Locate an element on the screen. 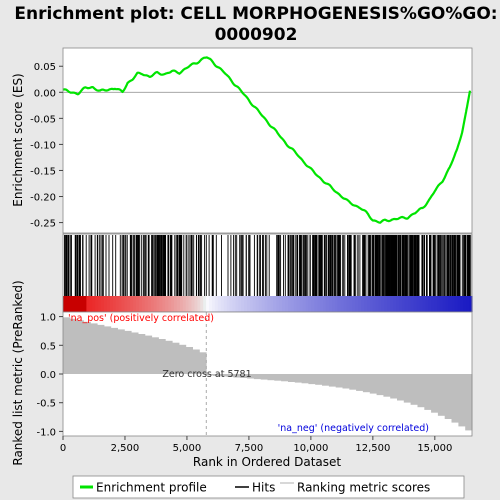 The width and height of the screenshot is (500, 500). es-y-tick-label: 0.05 is located at coordinates (45, 67).